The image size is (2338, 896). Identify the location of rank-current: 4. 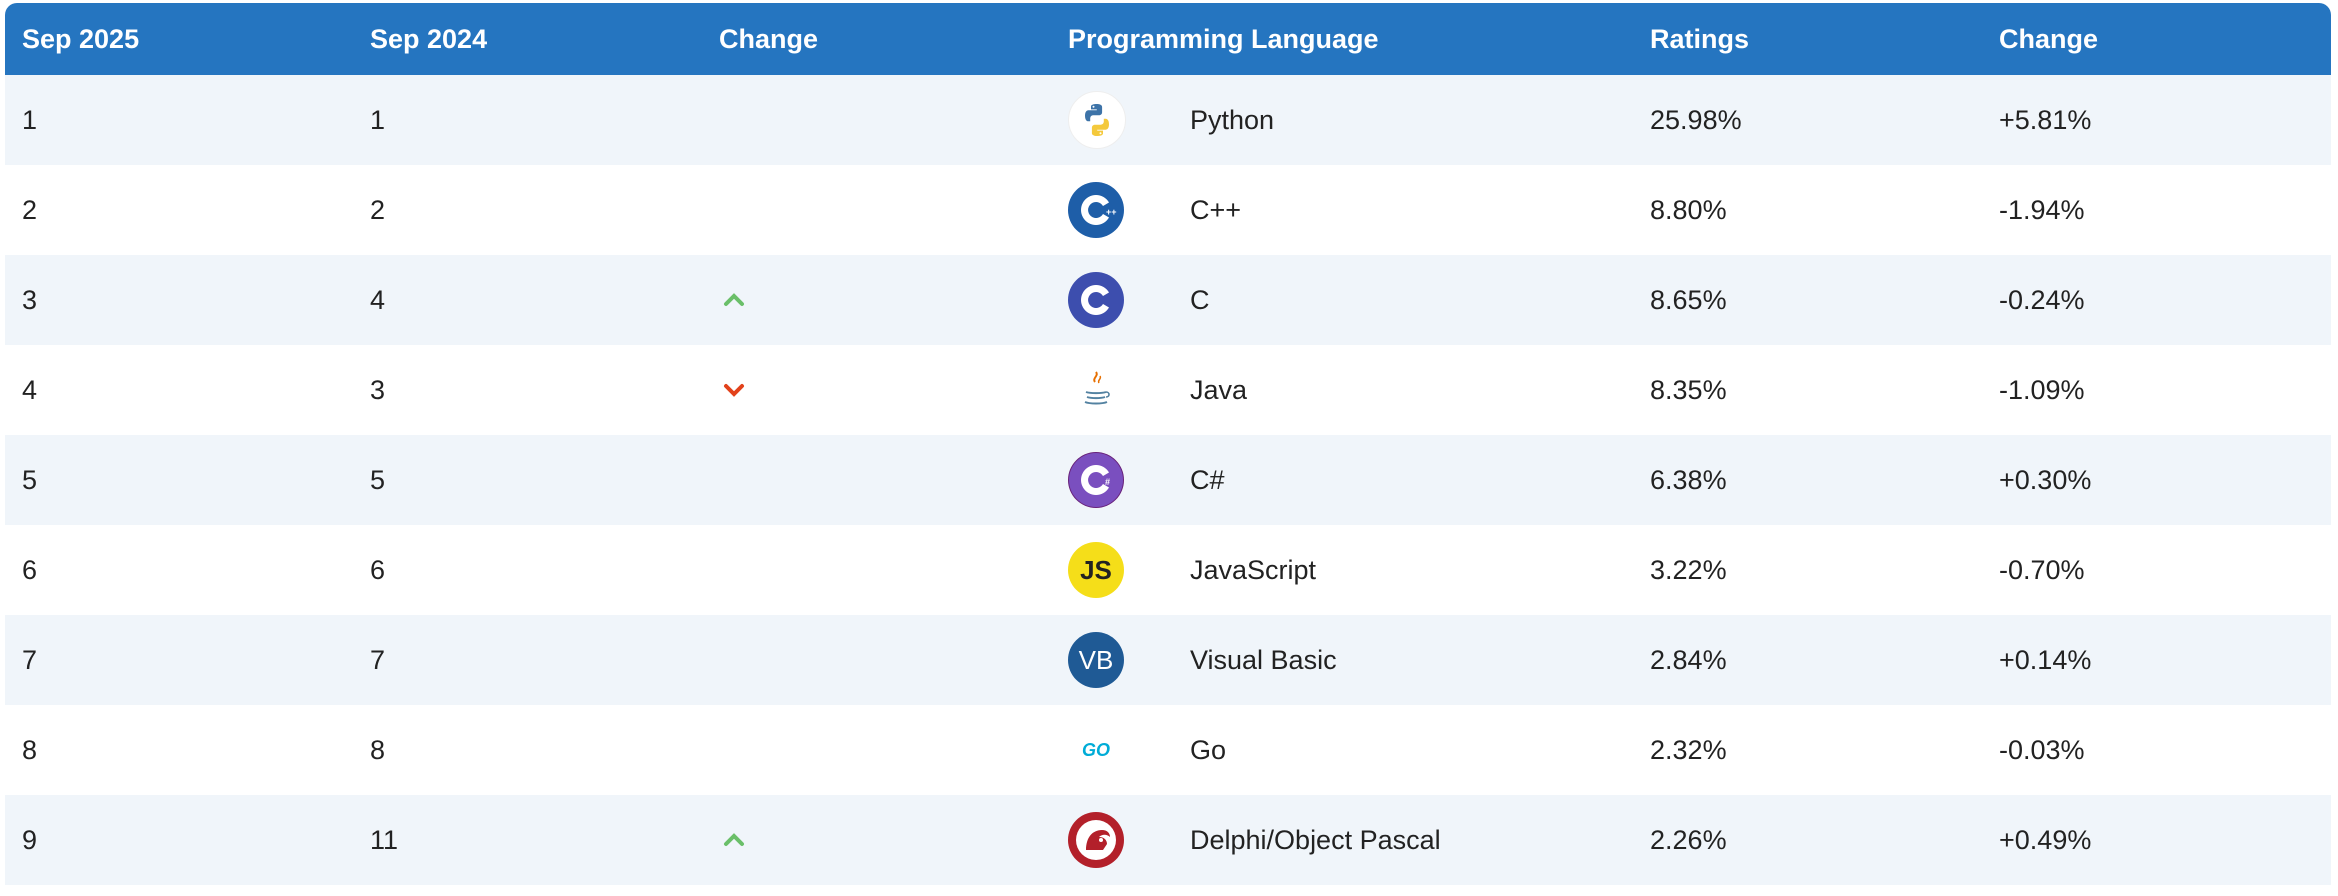
(30, 389).